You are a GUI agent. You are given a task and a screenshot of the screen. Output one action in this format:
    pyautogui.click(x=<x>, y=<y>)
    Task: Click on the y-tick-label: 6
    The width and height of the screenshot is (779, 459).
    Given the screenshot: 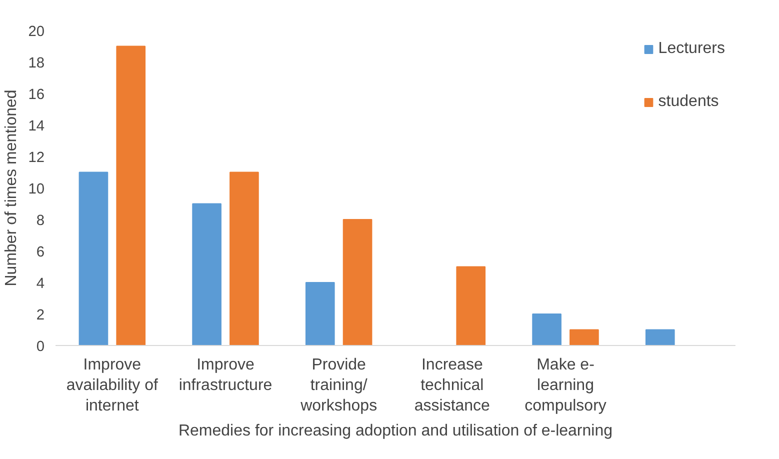 What is the action you would take?
    pyautogui.click(x=40, y=252)
    